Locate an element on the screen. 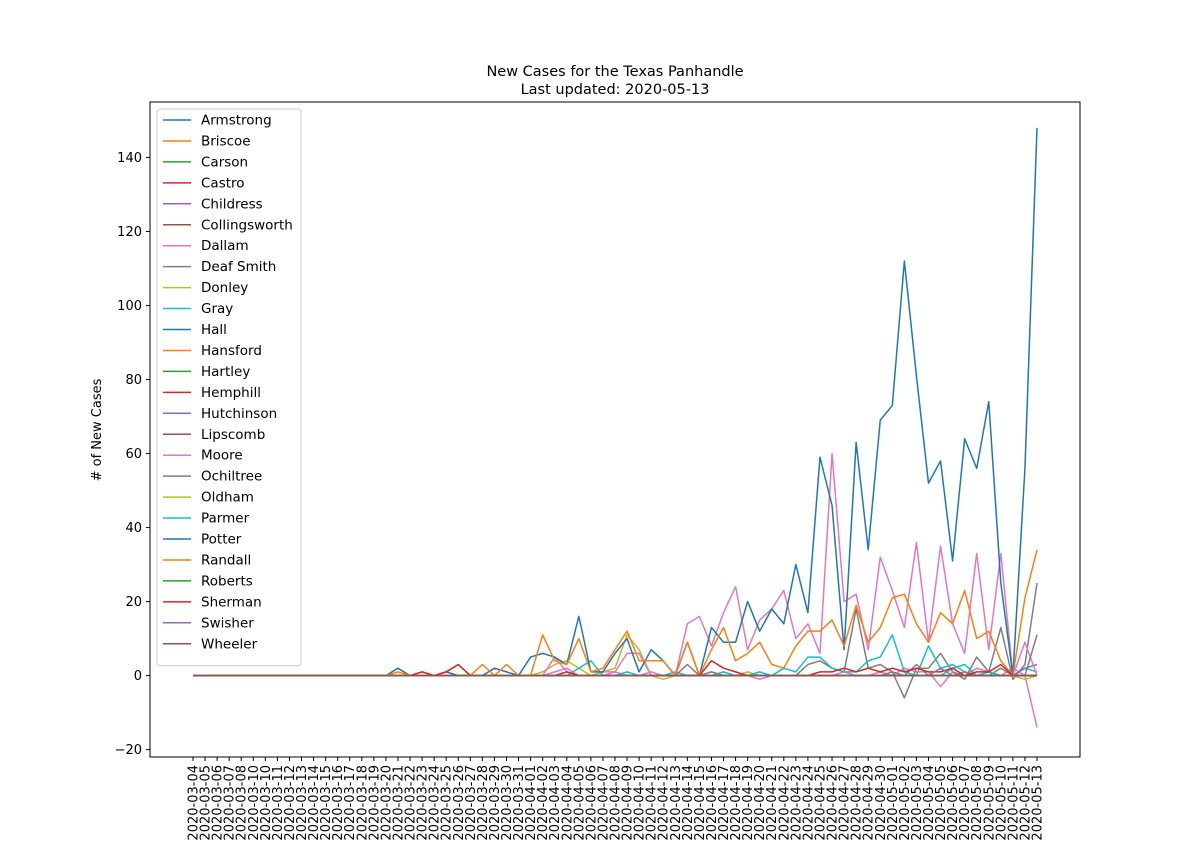 Image resolution: width=1200 pixels, height=850 pixels. x-tick-label: 2020-03-11 is located at coordinates (278, 803).